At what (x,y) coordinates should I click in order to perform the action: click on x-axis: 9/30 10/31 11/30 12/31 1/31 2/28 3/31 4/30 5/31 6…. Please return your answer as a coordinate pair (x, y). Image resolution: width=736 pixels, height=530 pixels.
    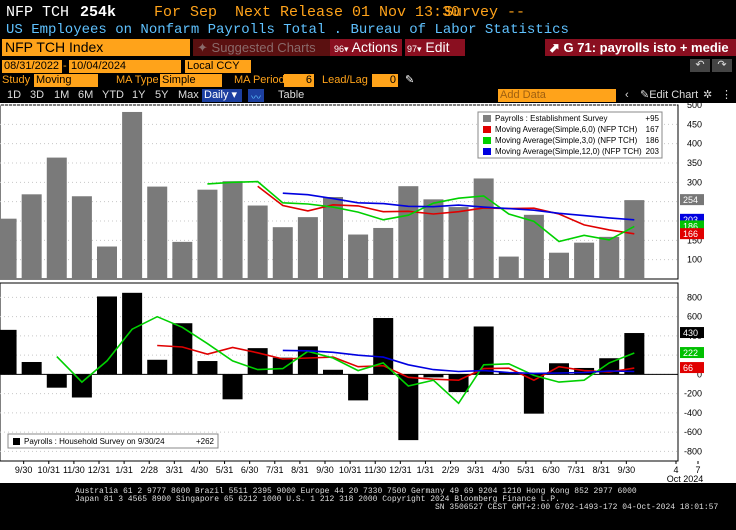
    Looking at the image, I should click on (359, 472).